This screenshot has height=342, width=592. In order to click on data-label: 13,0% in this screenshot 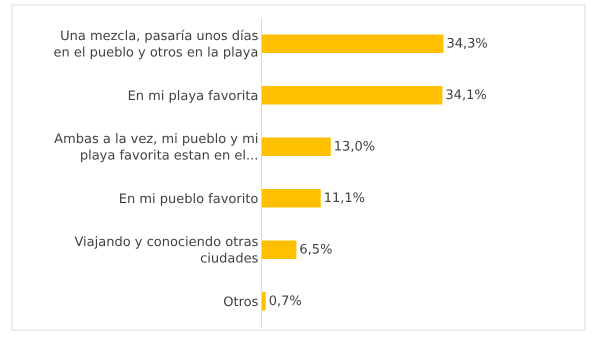, I will do `click(355, 146)`.